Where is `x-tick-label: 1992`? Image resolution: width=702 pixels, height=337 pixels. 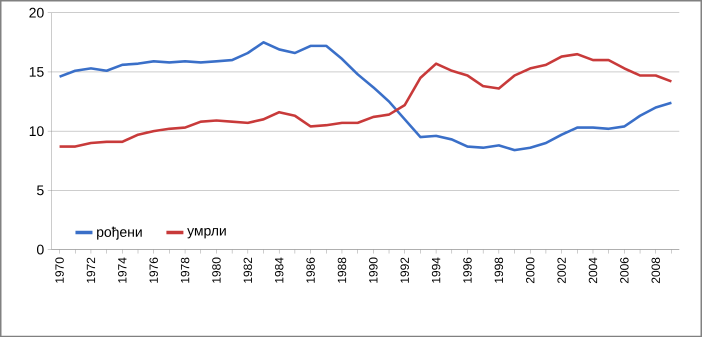
x-tick-label: 1992 is located at coordinates (404, 270).